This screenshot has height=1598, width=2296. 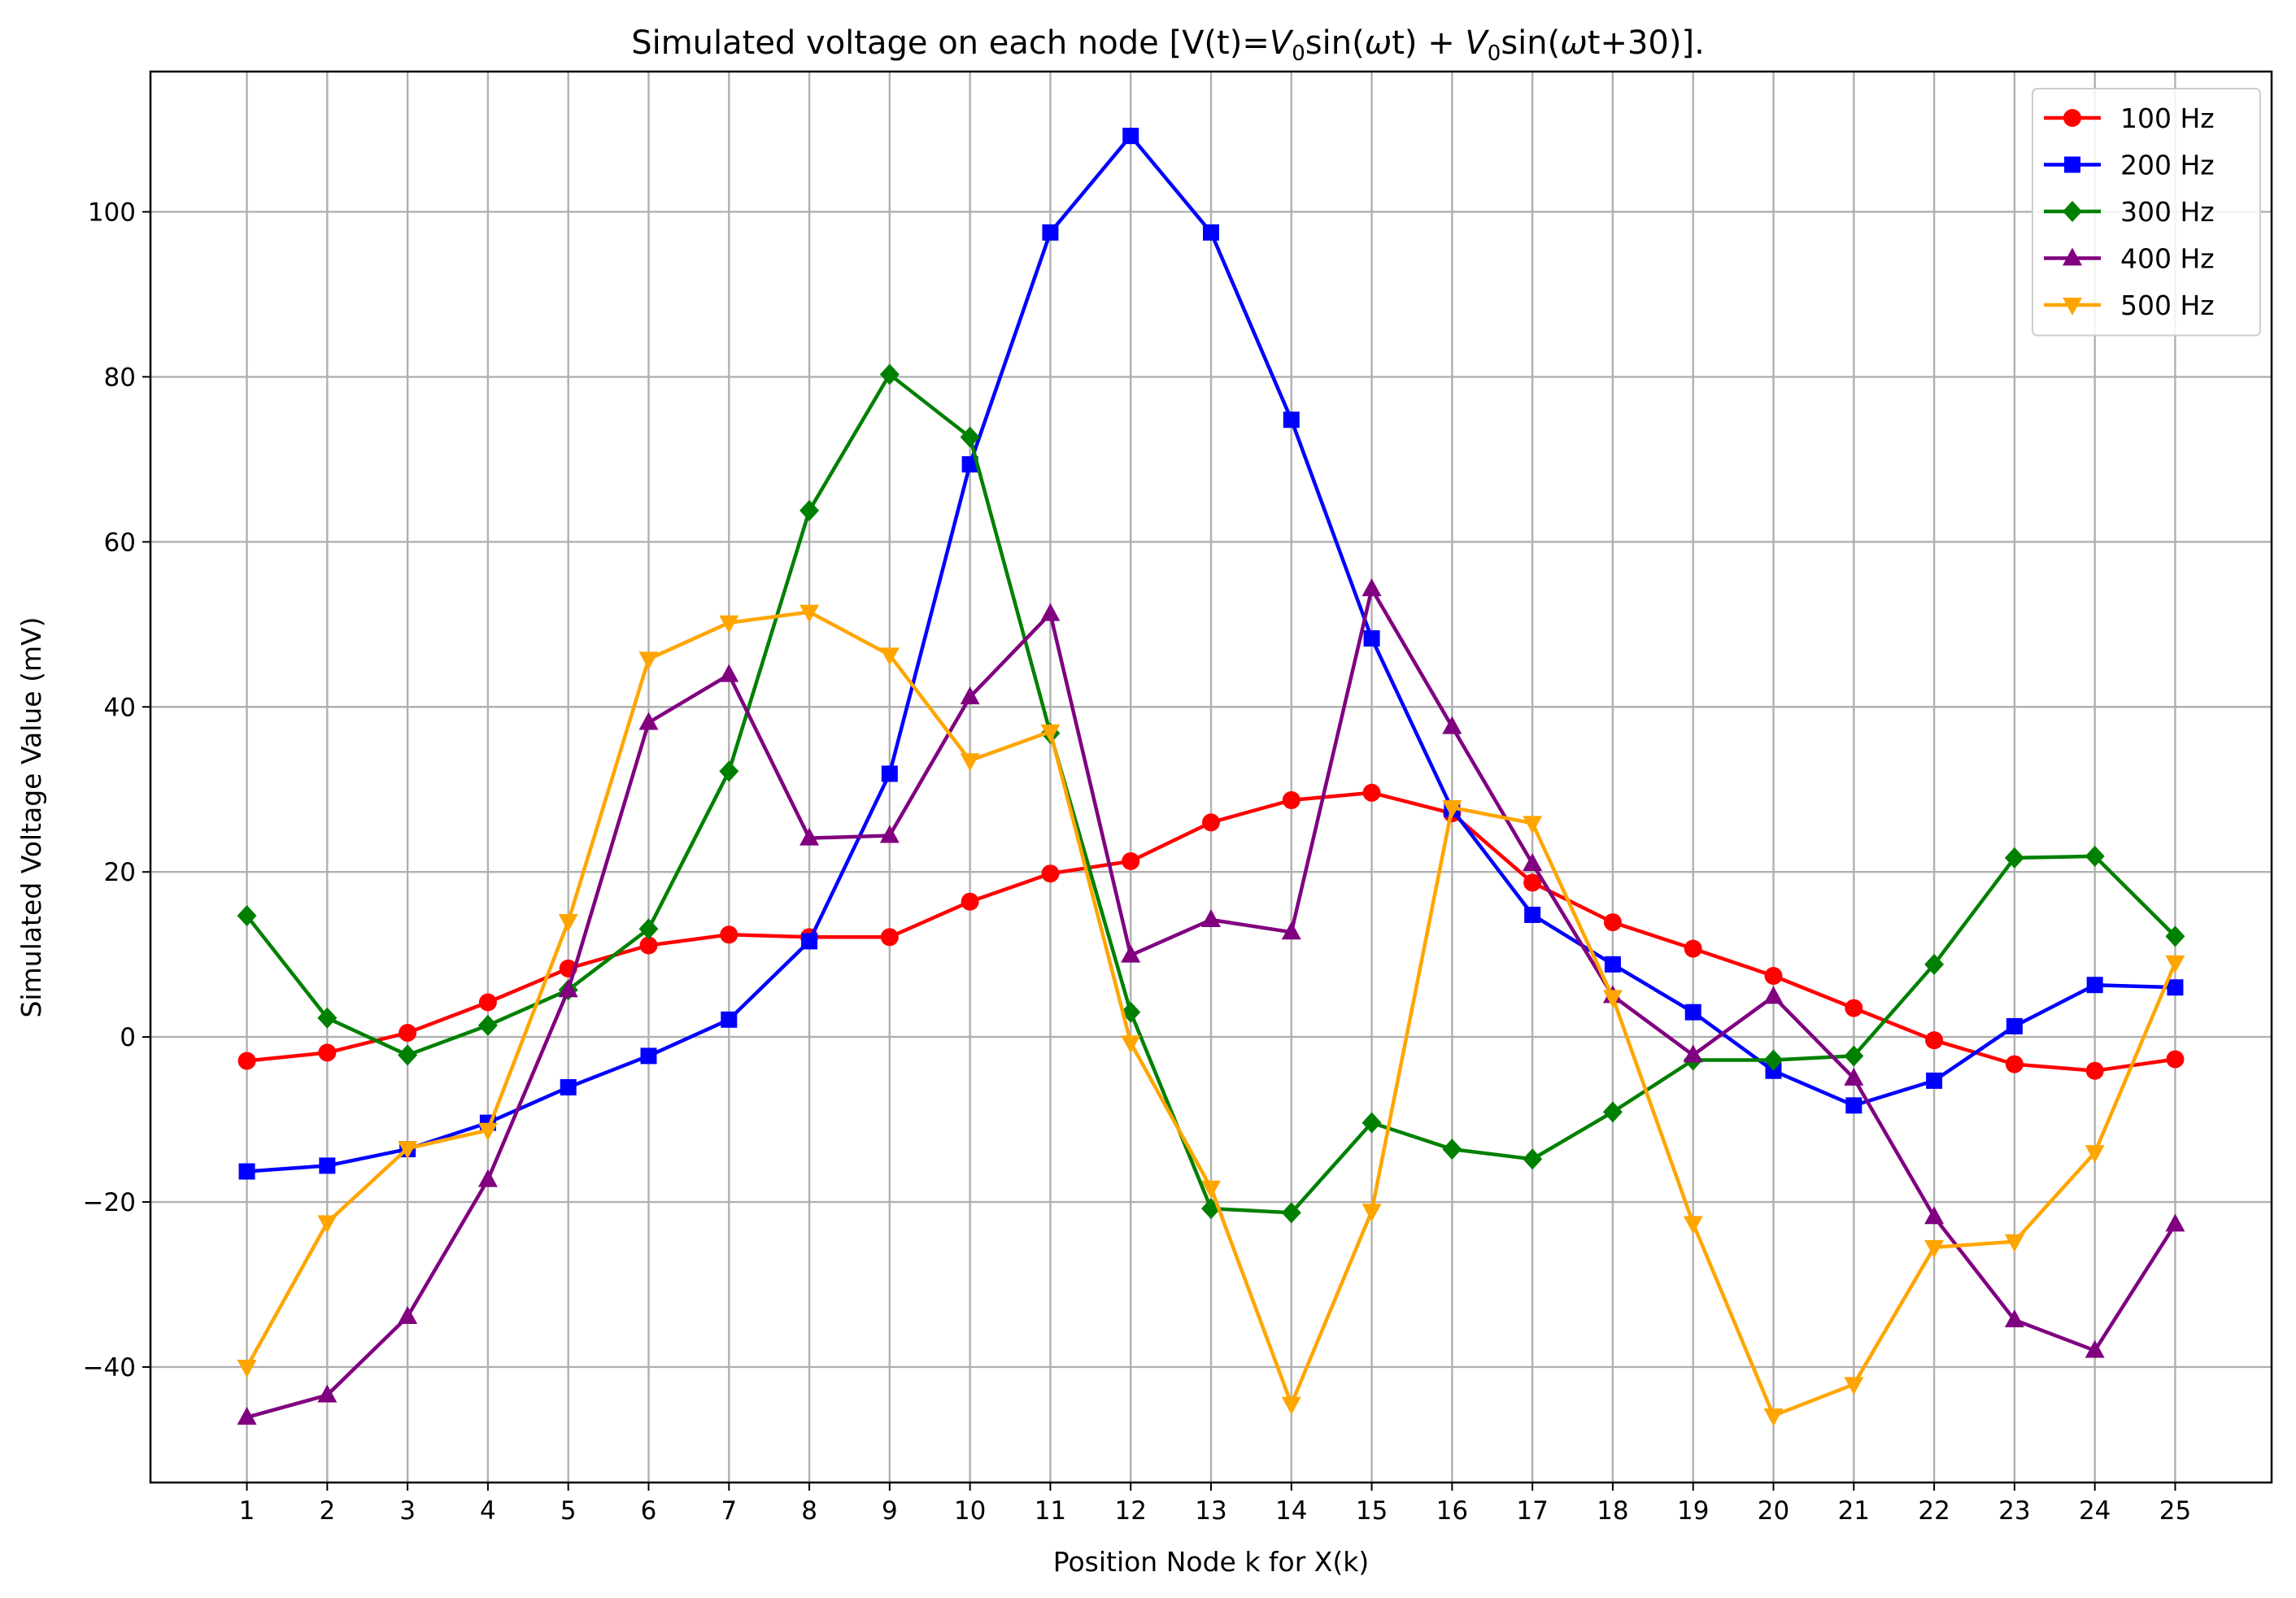 What do you see at coordinates (1452, 1511) in the screenshot?
I see `x-tick-label: 16` at bounding box center [1452, 1511].